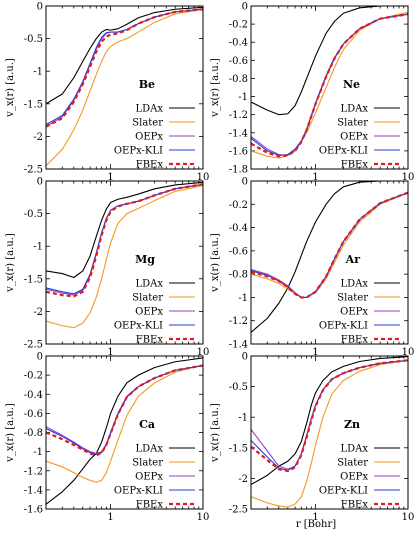 The width and height of the screenshot is (415, 538). What do you see at coordinates (351, 84) in the screenshot?
I see `panel-title: Ne` at bounding box center [351, 84].